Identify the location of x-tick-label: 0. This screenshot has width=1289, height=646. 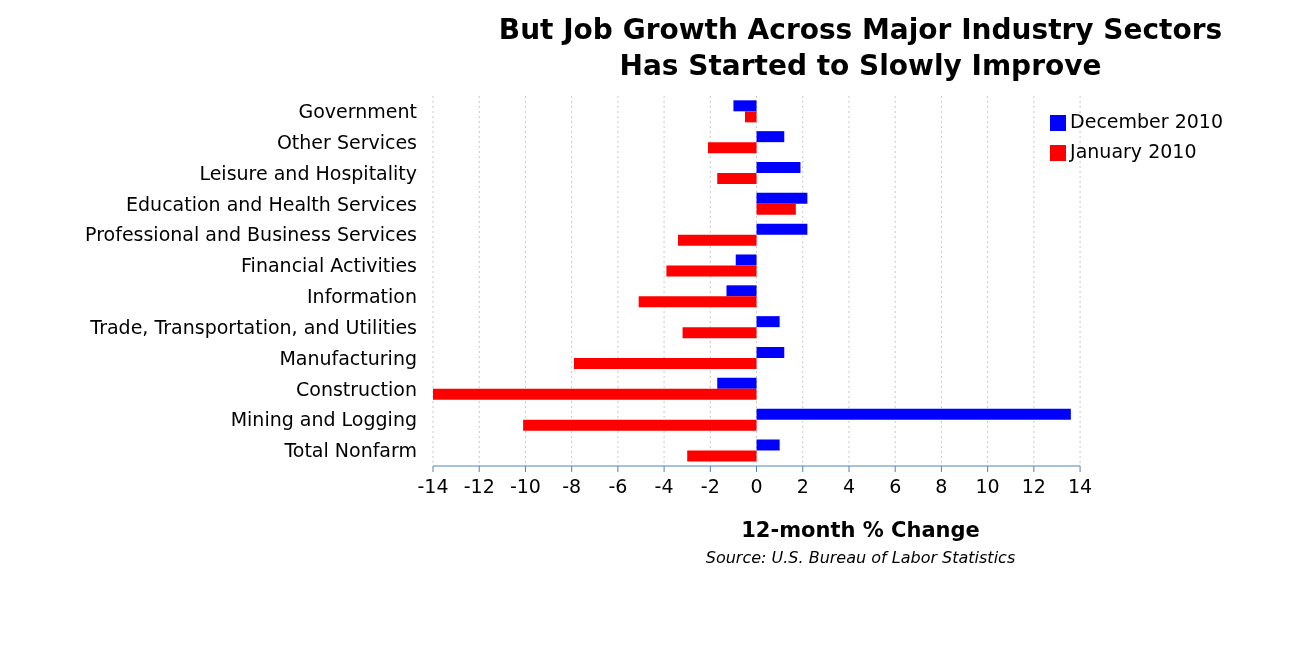
(756, 486).